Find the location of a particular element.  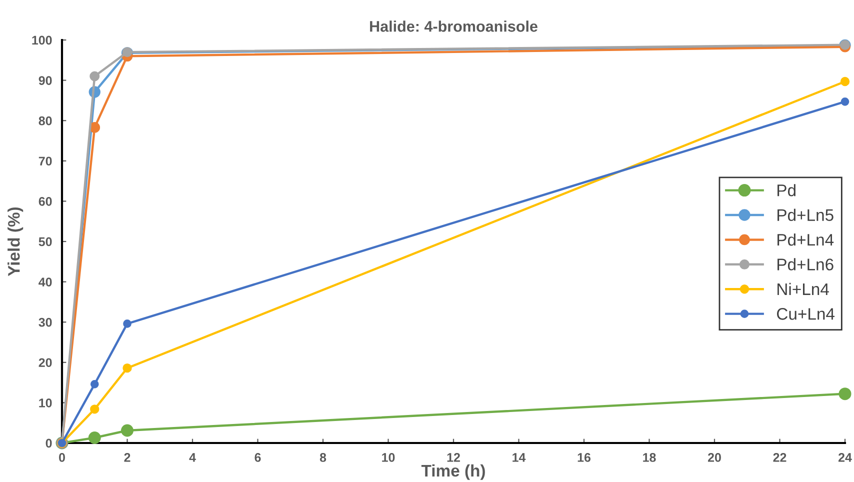

y-tick-label: 100 is located at coordinates (42, 40).